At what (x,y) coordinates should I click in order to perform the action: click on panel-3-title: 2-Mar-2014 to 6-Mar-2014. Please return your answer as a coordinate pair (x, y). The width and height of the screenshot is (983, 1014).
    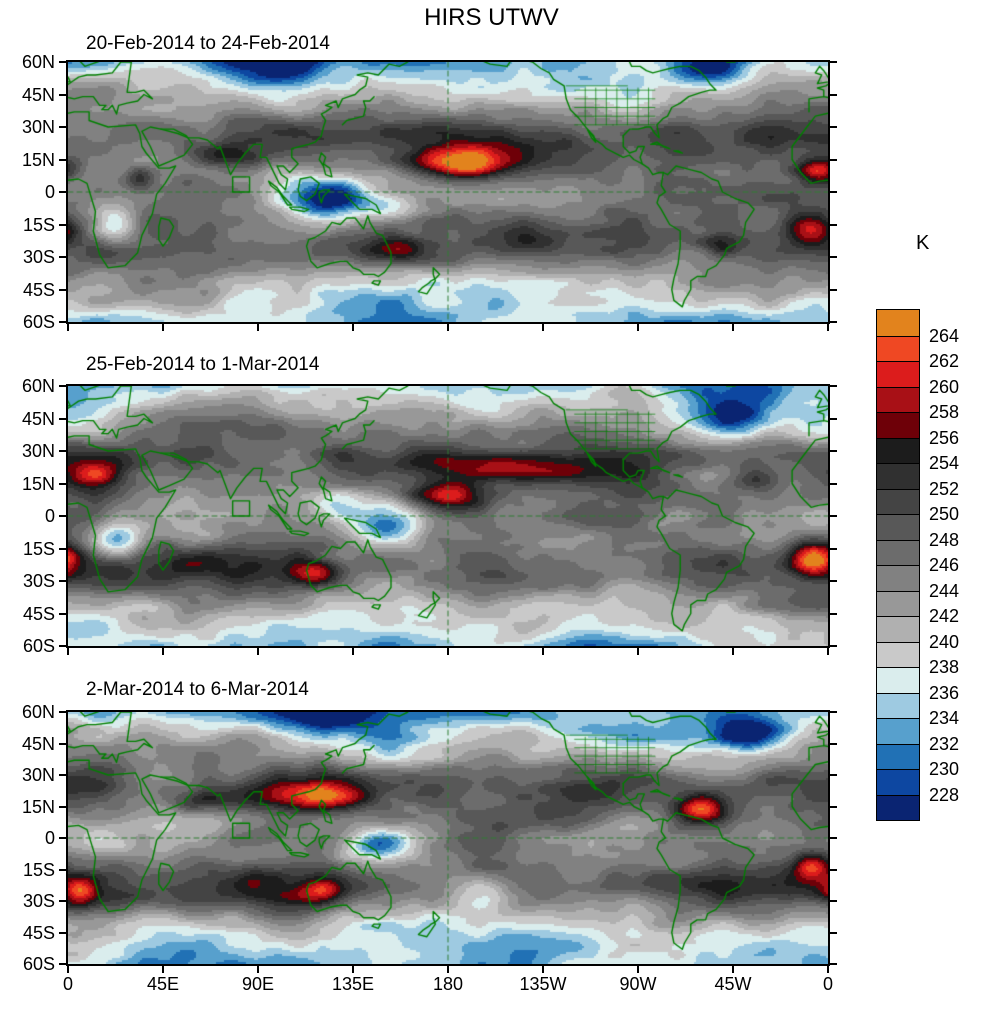
    Looking at the image, I should click on (197, 689).